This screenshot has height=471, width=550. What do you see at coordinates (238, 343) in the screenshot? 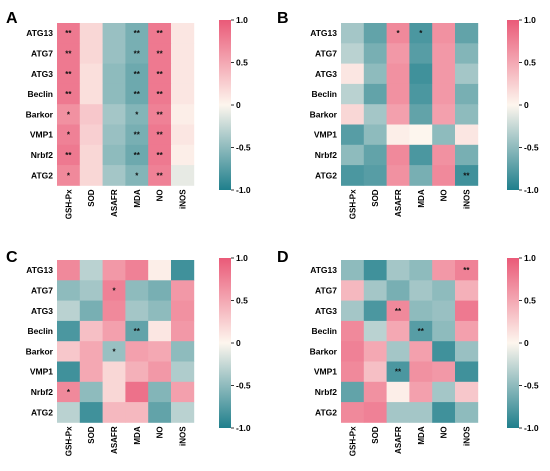
I see `colorbar-tick-label: 0` at bounding box center [238, 343].